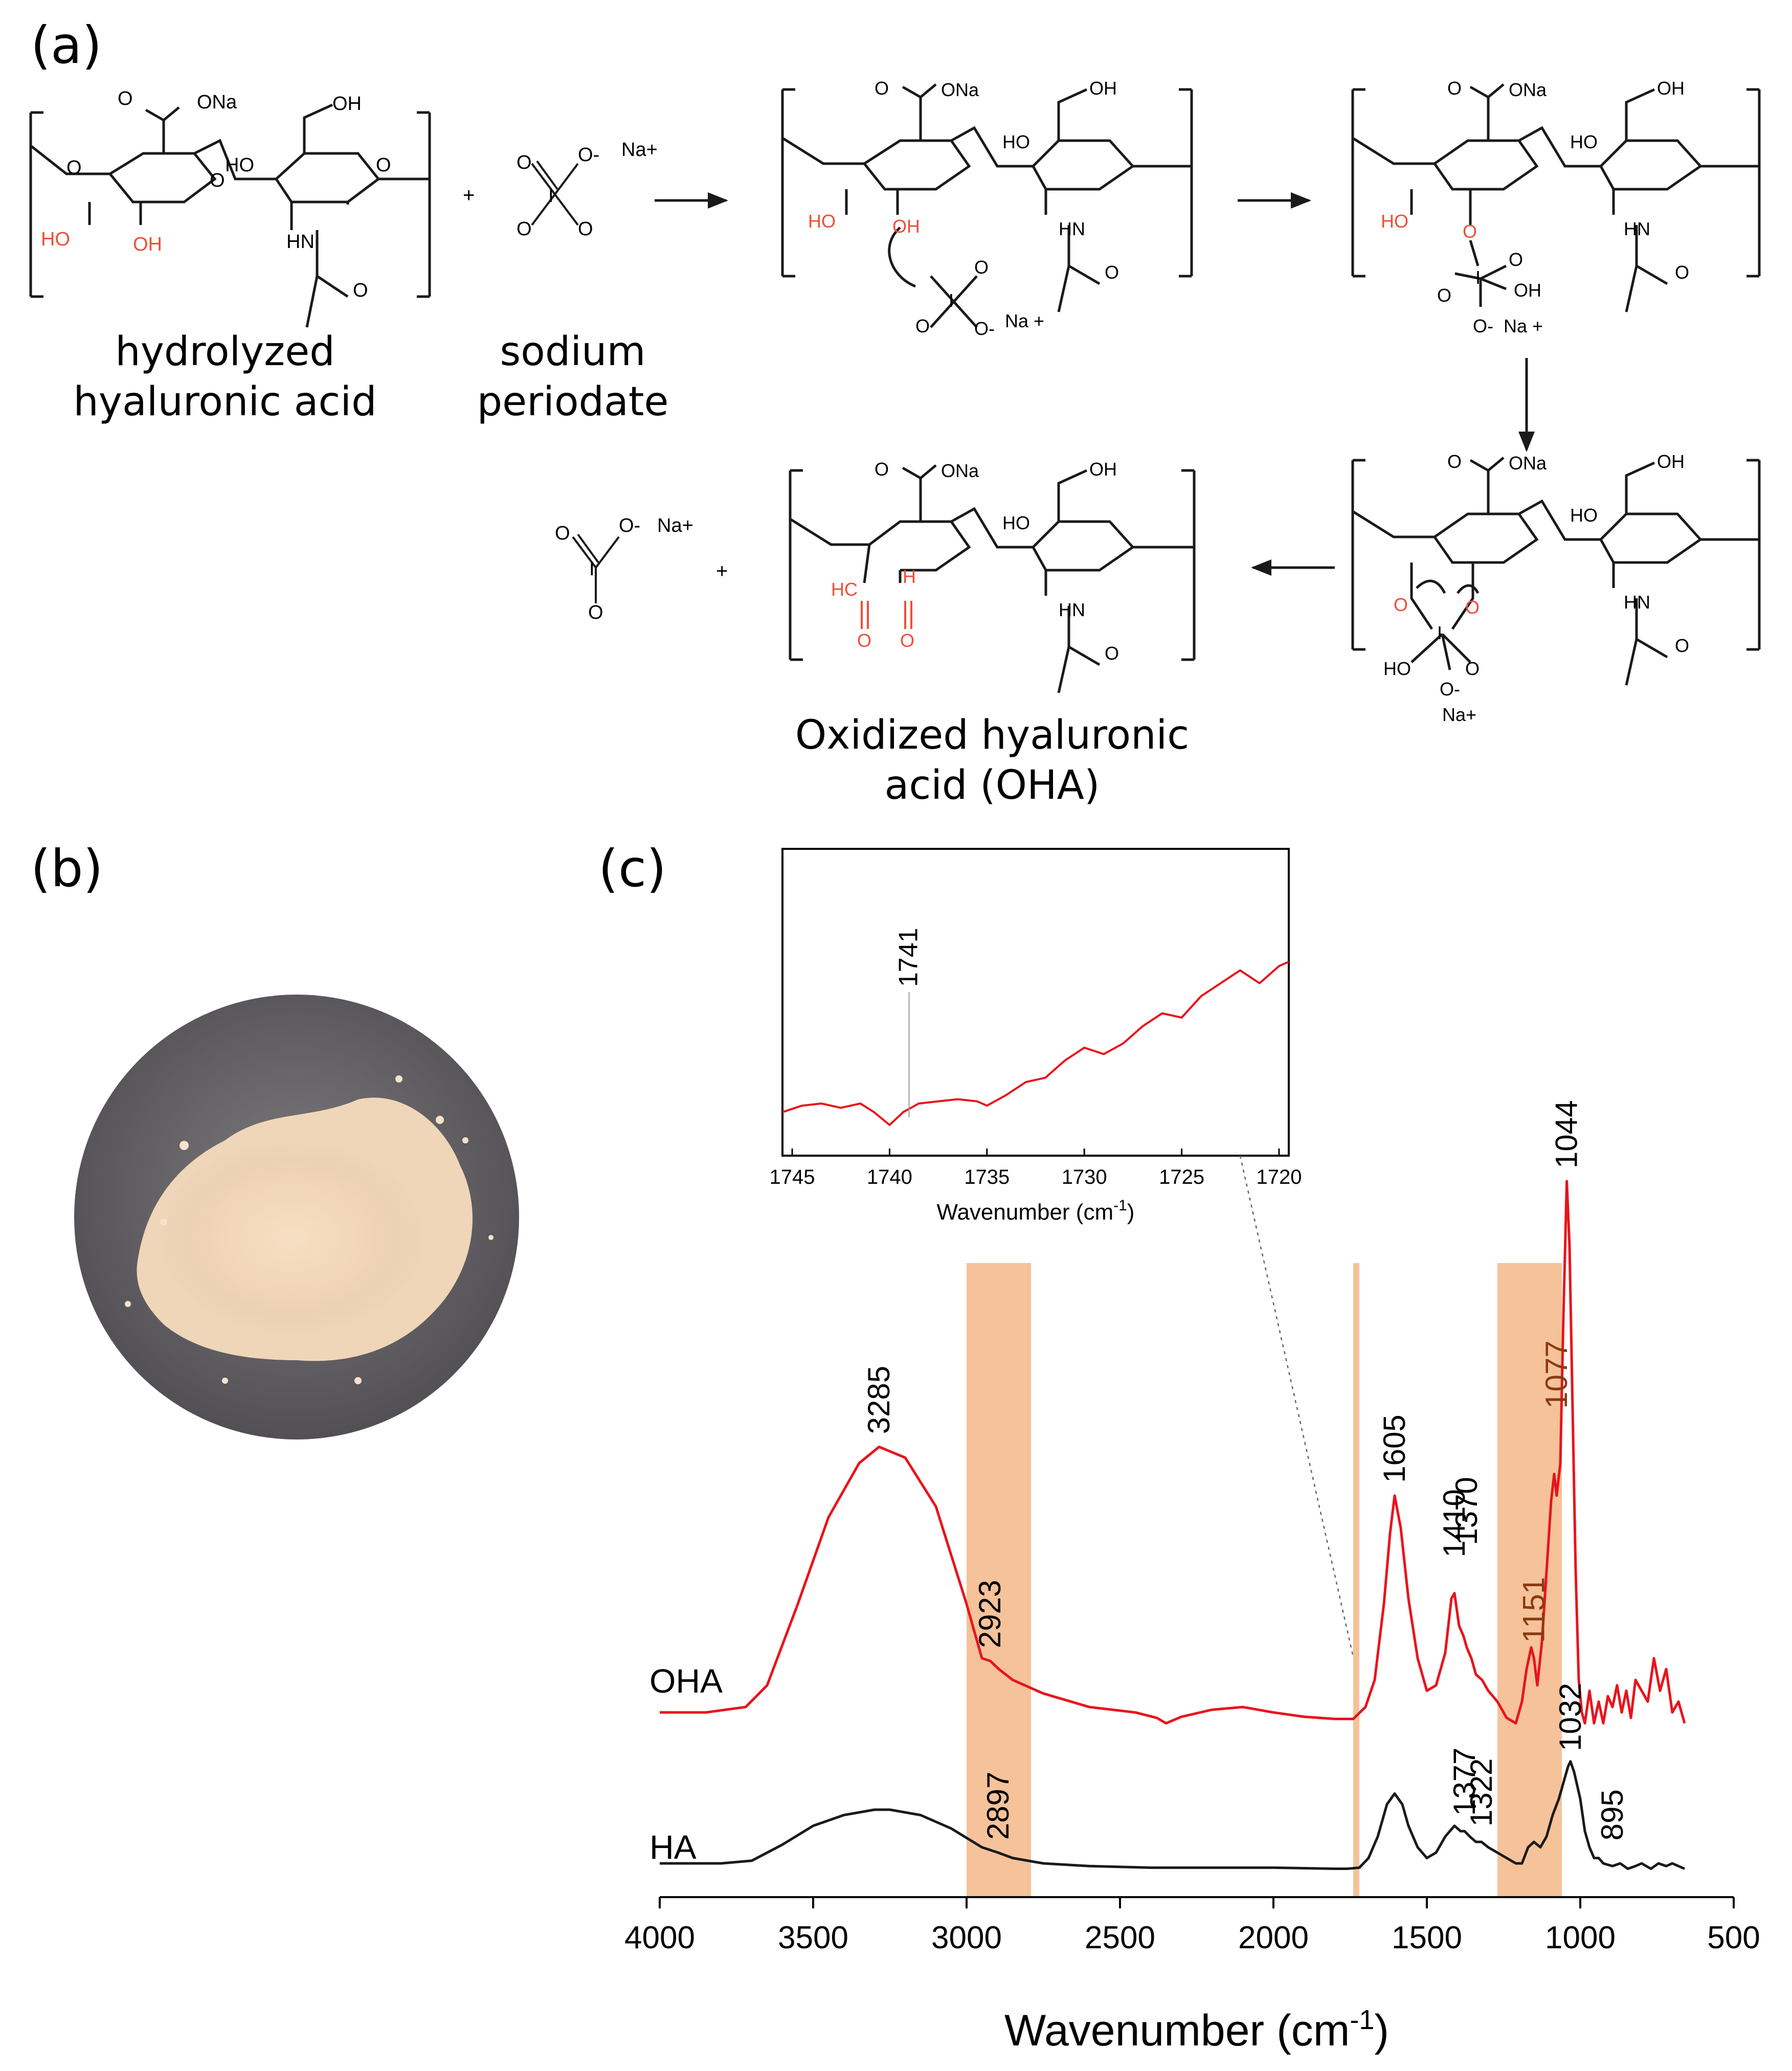 This screenshot has height=2071, width=1792. I want to click on peak-label-oha: 1077, so click(1556, 1374).